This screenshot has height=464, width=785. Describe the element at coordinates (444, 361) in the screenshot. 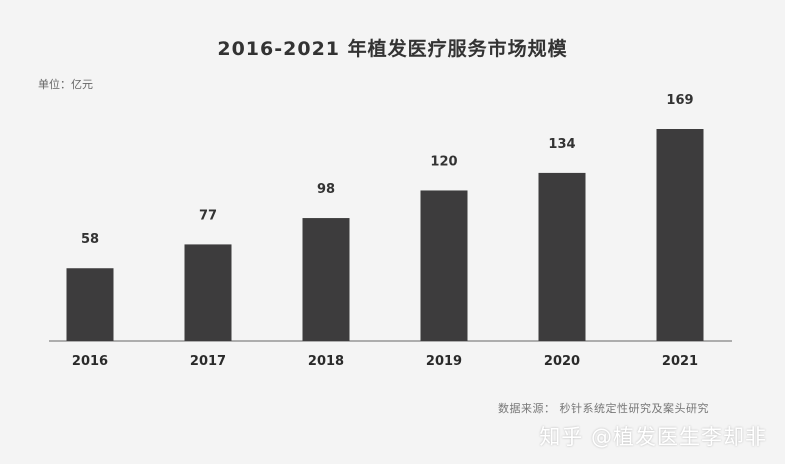

I see `x-tick-label-2019: 2019` at that location.